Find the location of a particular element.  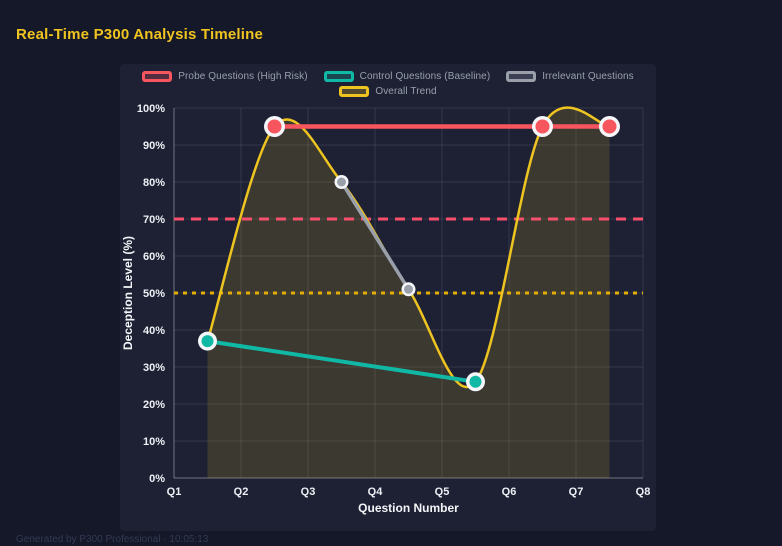

svg-text: Q1 is located at coordinates (174, 492).